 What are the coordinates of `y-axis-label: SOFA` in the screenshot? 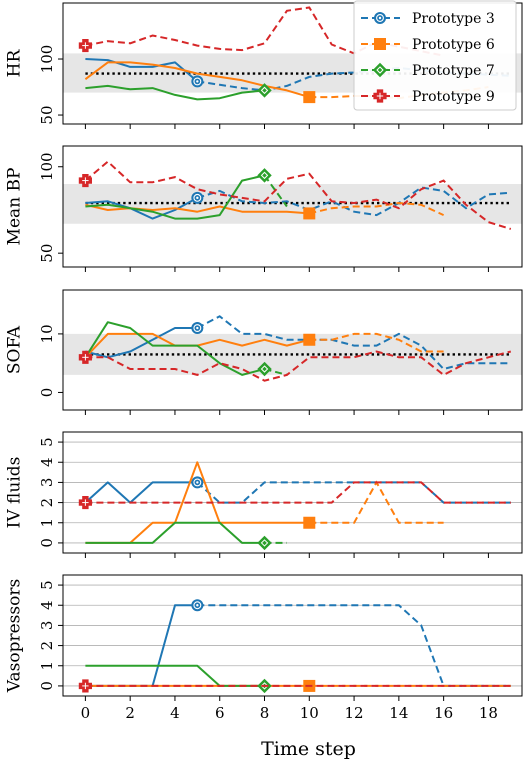 It's located at (15, 349).